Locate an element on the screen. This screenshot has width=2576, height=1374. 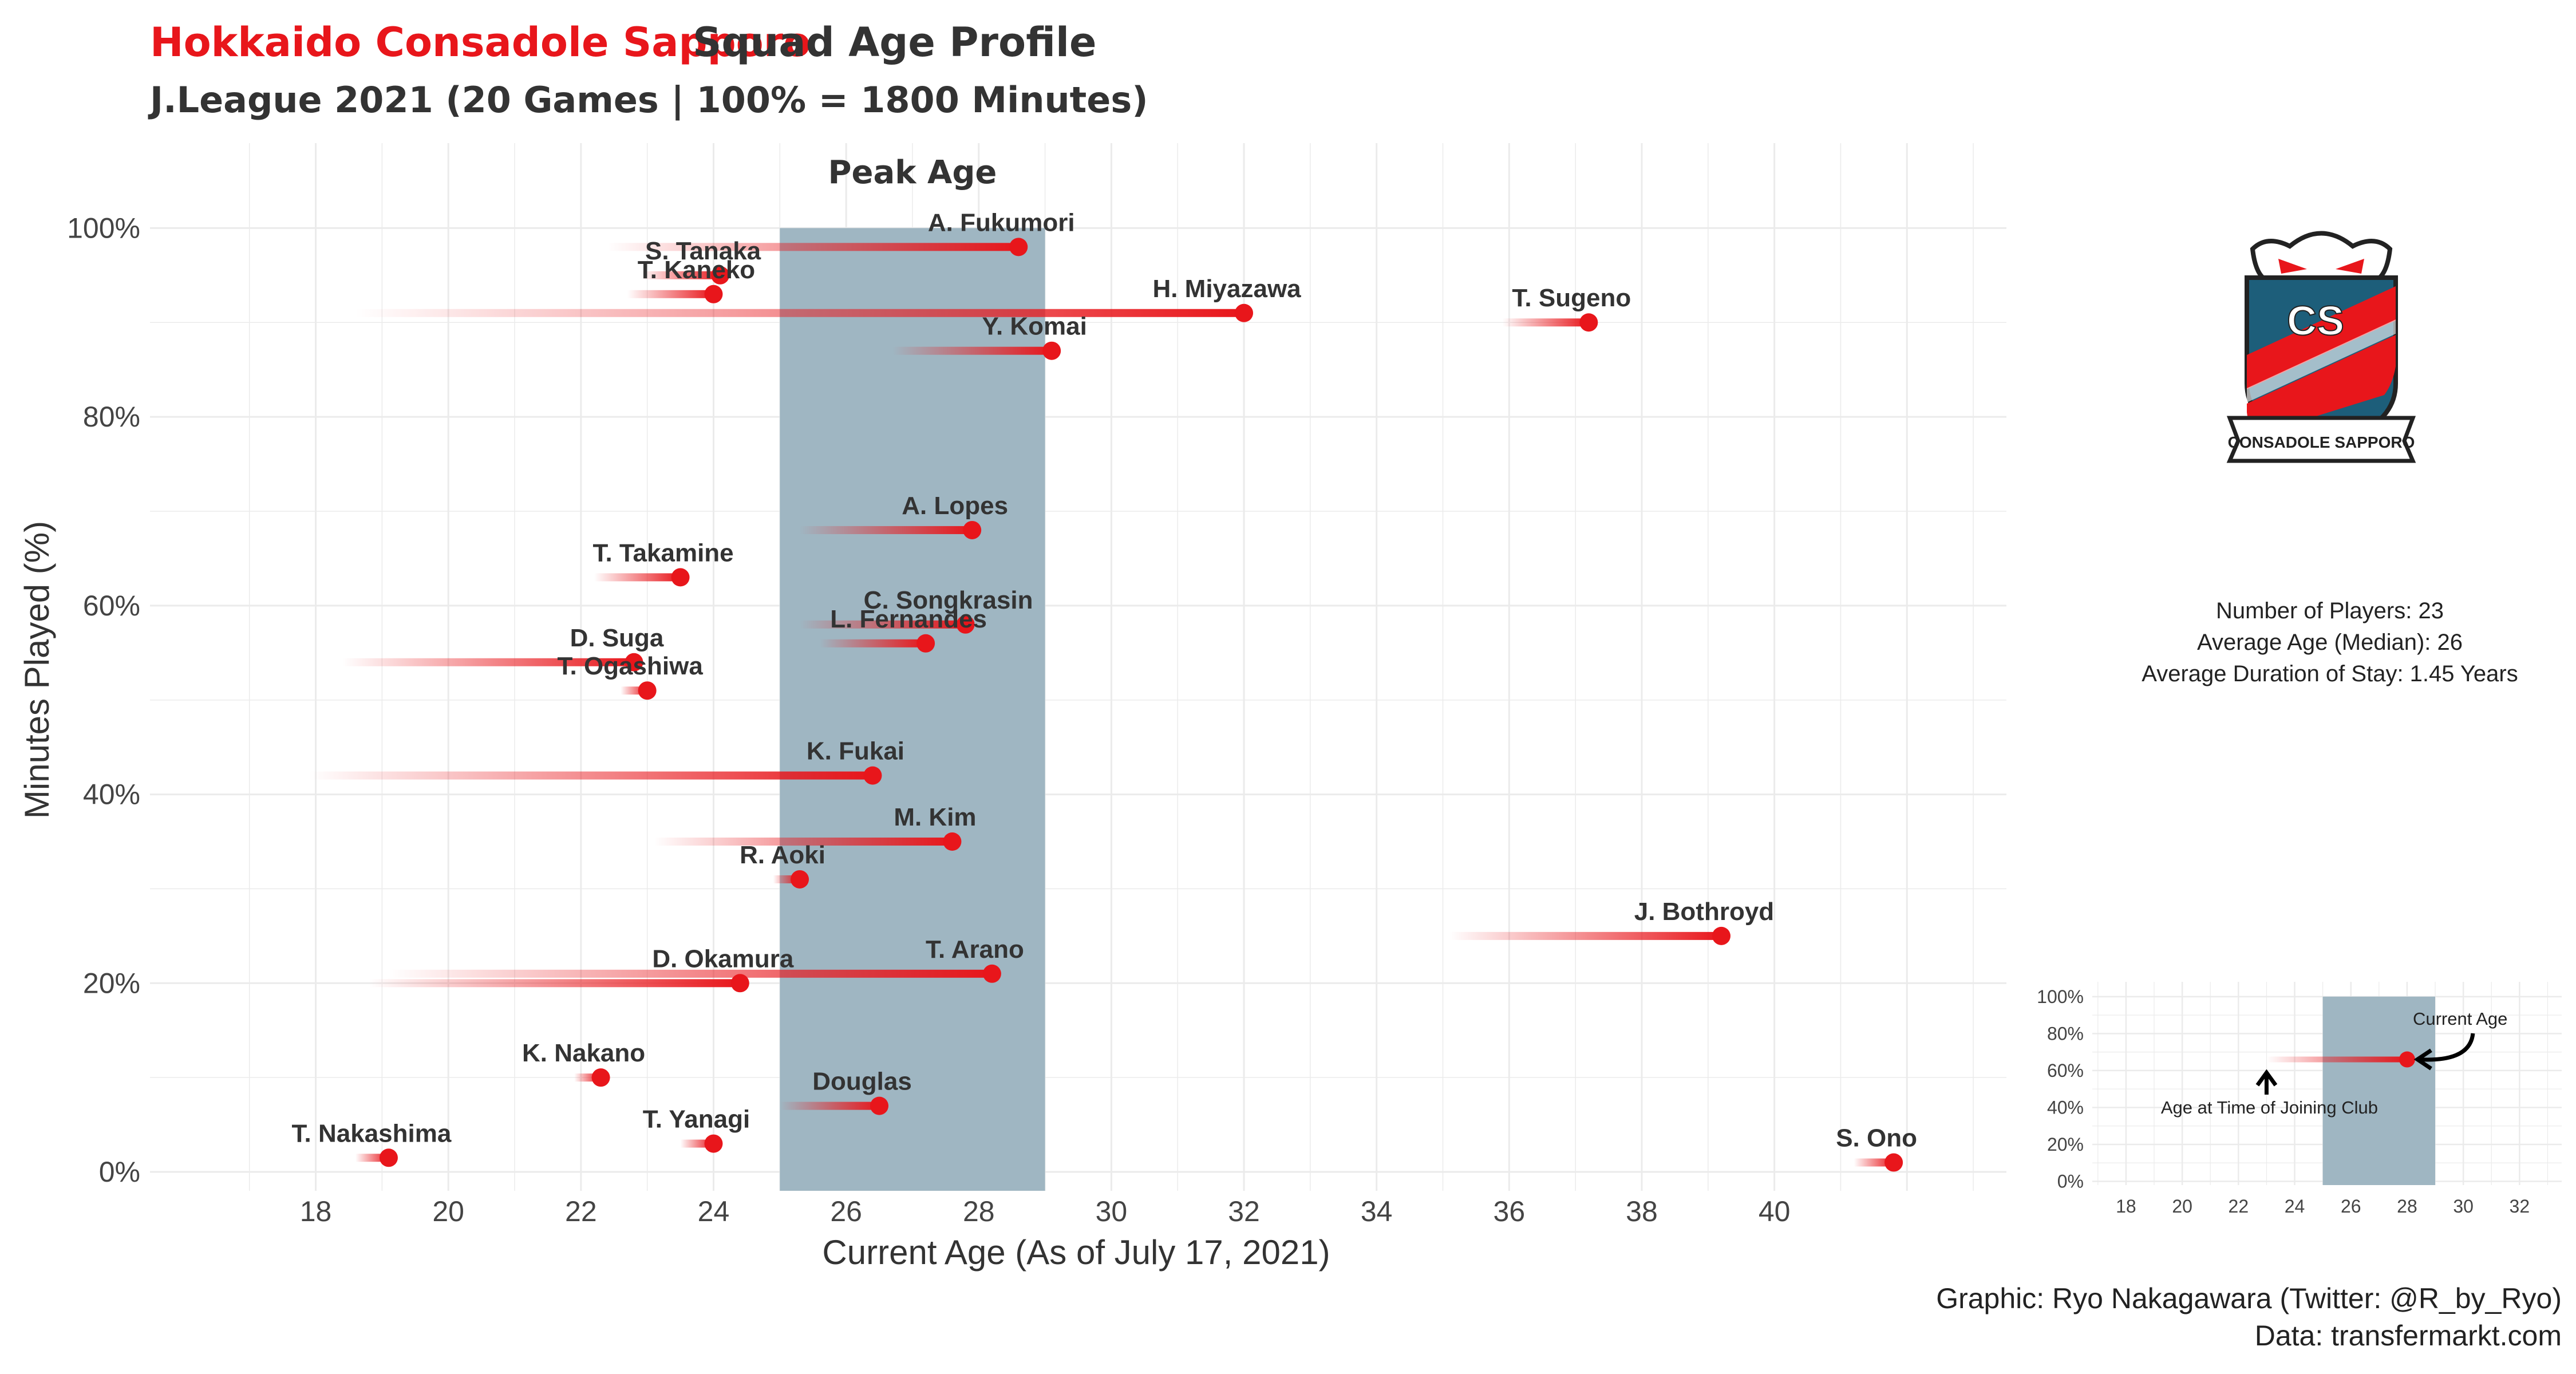
current-age-arrow is located at coordinates (2446, 1047).